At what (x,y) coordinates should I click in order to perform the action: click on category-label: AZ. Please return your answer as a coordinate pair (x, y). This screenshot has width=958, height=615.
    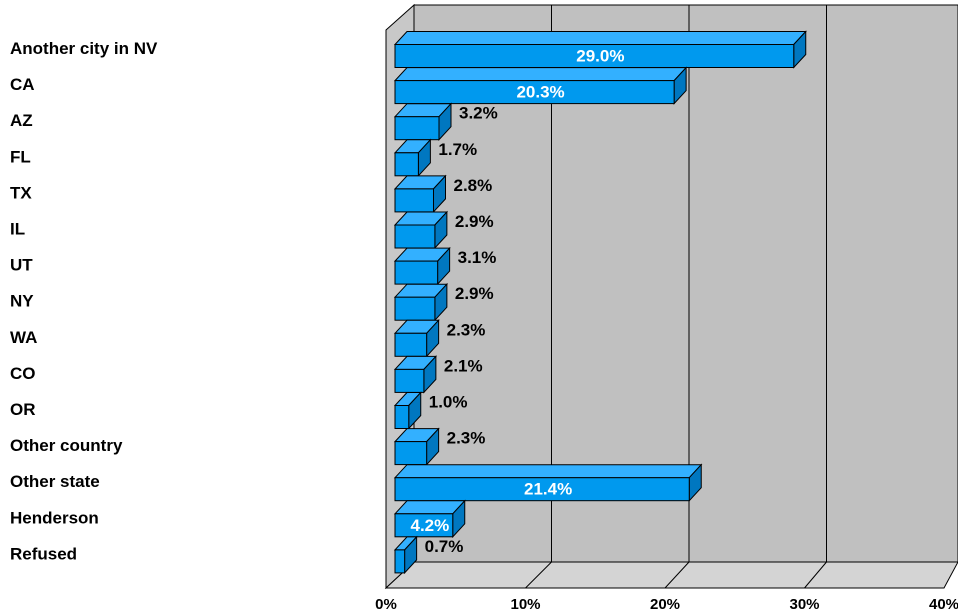
    Looking at the image, I should click on (21, 120).